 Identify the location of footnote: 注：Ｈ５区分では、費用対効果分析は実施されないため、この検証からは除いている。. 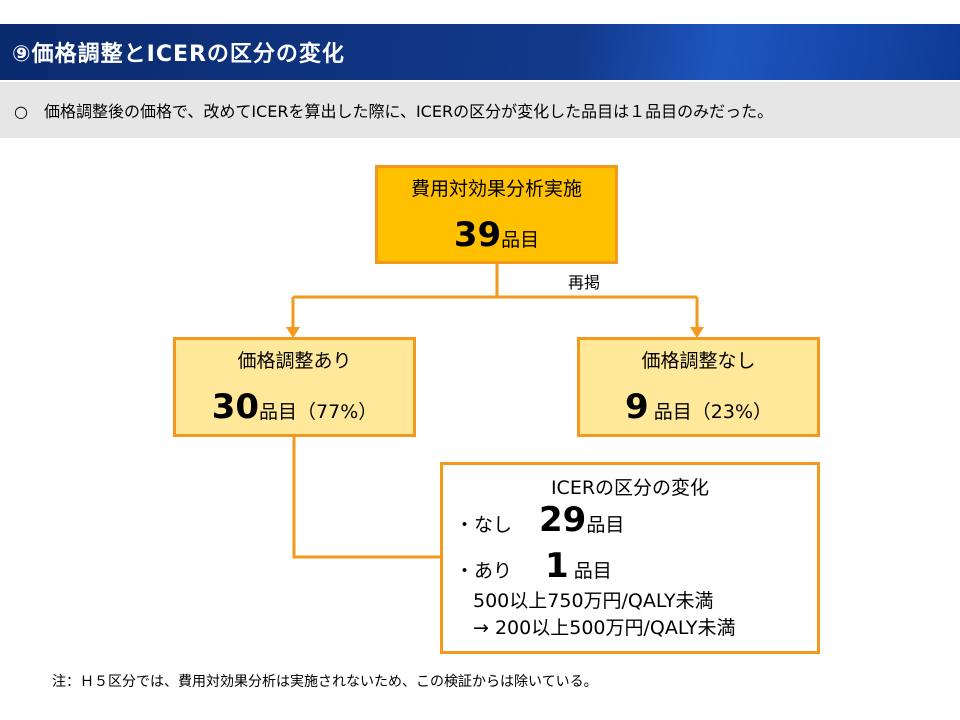
(325, 682).